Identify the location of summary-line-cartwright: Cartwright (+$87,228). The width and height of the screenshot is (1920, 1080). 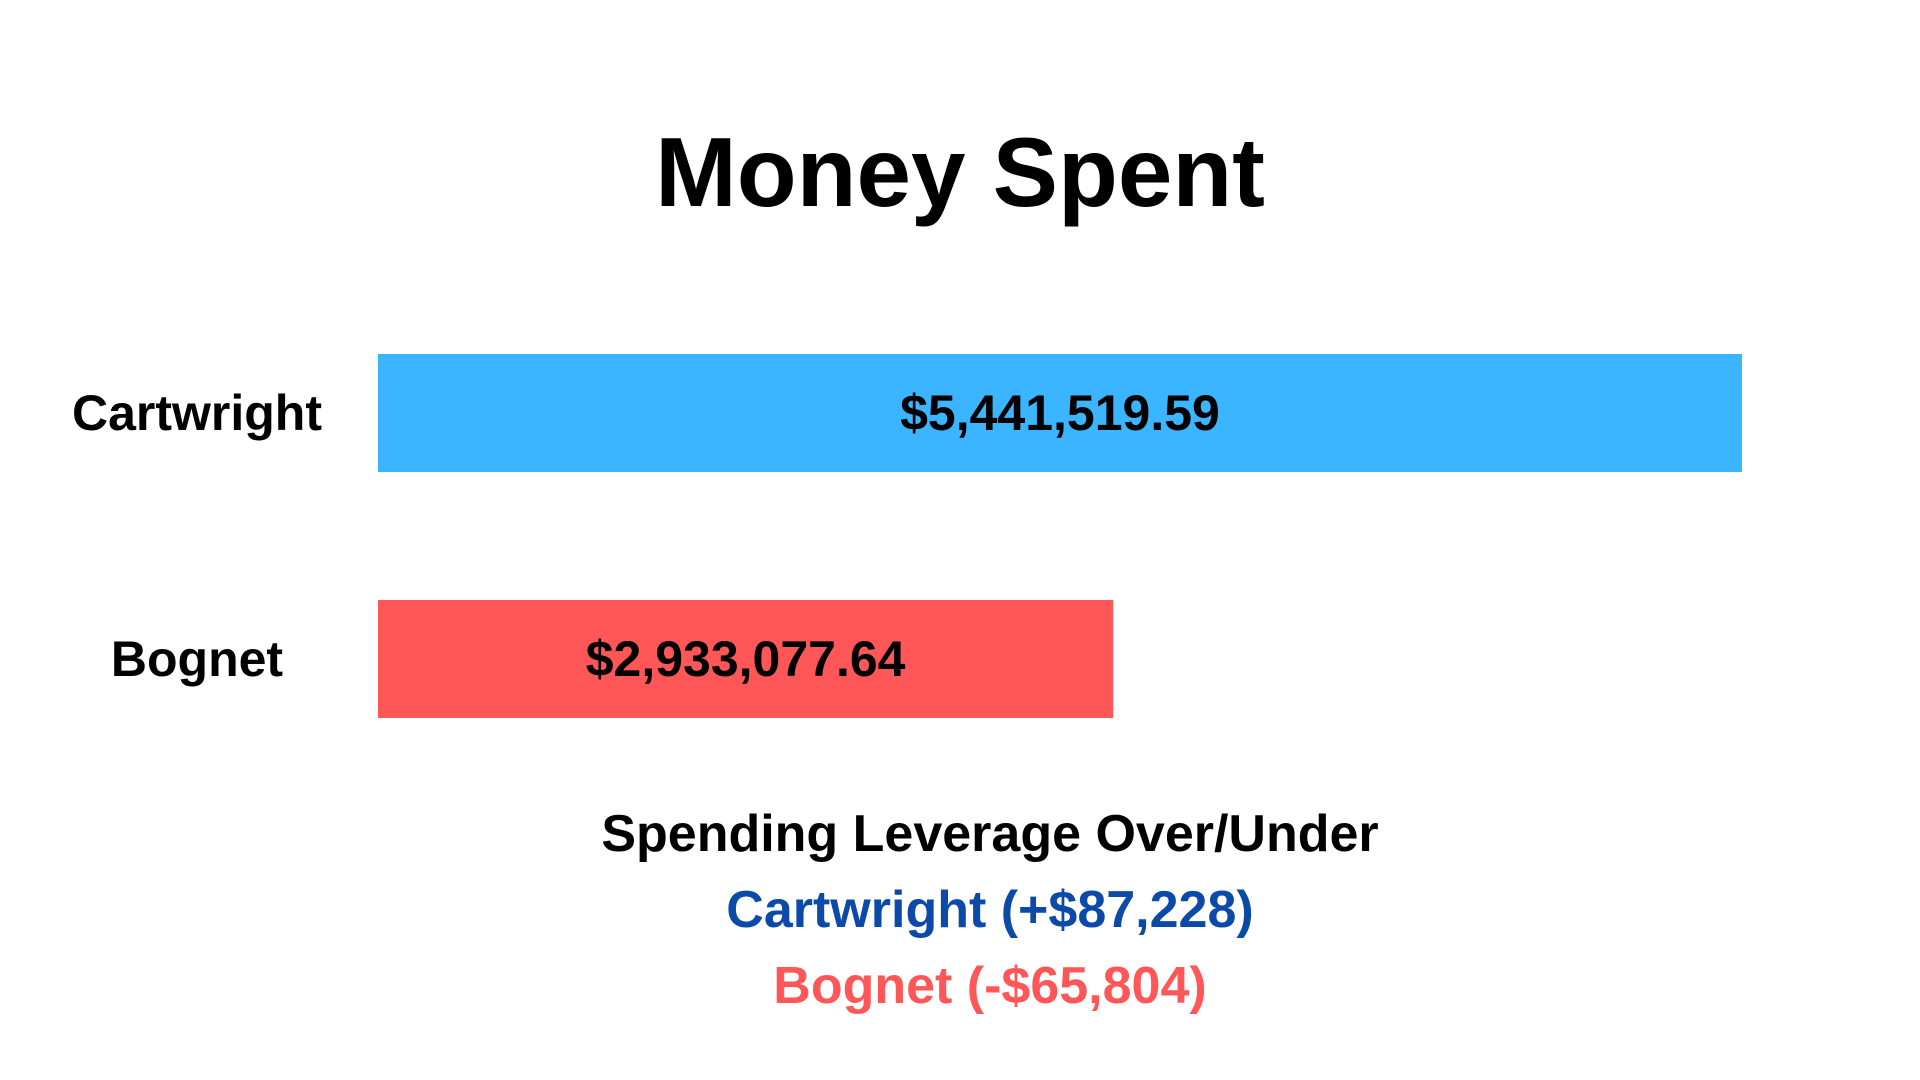
(990, 910).